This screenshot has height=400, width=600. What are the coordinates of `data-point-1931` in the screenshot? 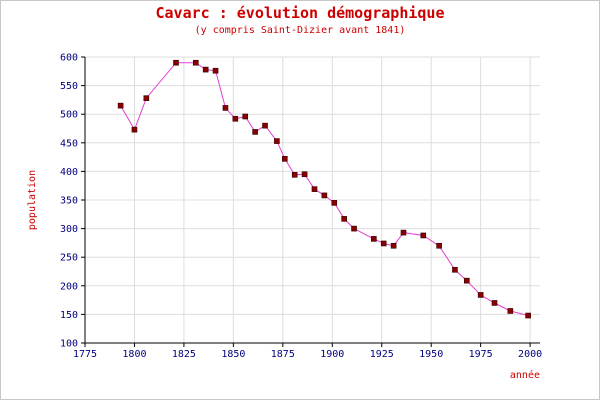 It's located at (393, 245).